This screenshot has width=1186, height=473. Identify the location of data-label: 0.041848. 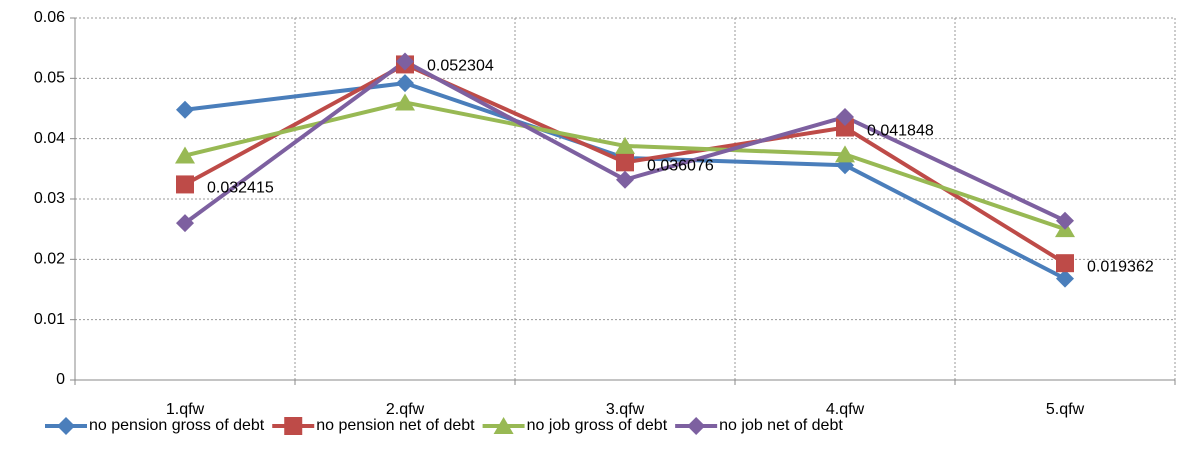
(900, 131).